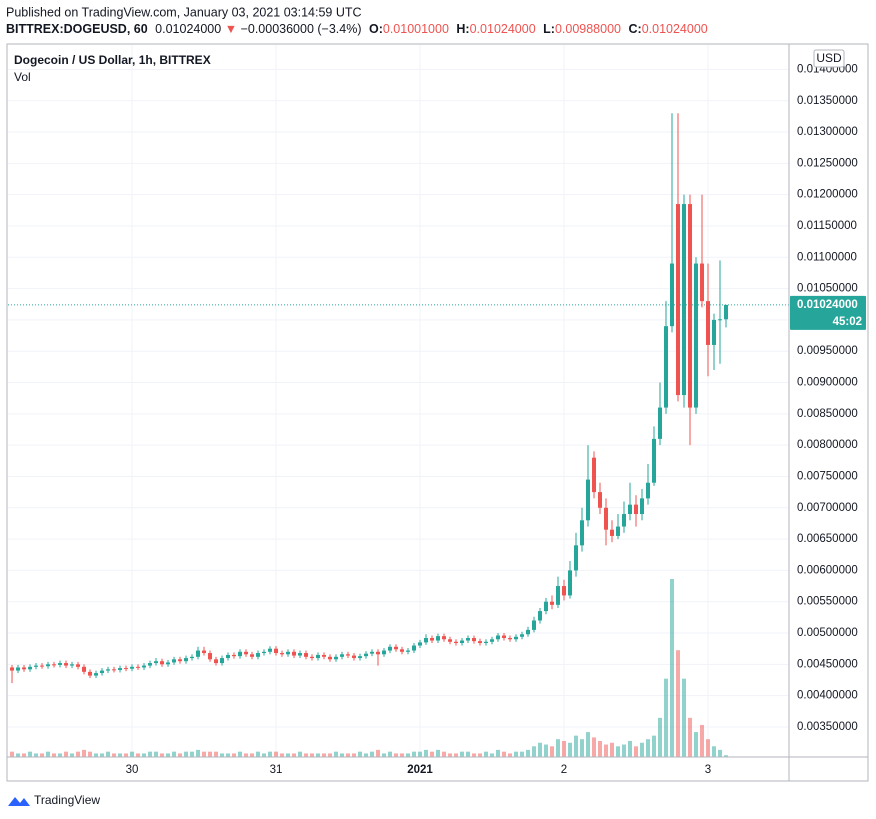  I want to click on currency-badge, so click(829, 58).